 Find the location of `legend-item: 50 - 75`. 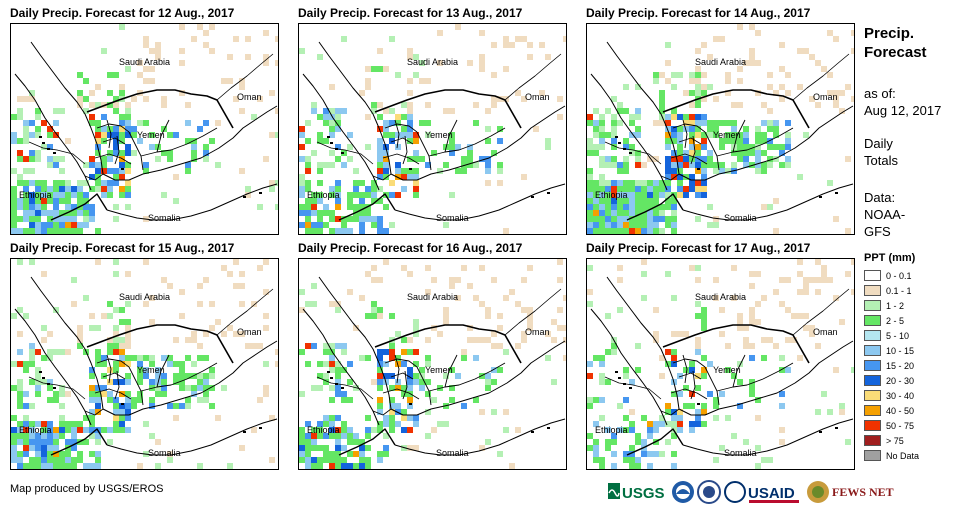

legend-item: 50 - 75 is located at coordinates (891, 425).